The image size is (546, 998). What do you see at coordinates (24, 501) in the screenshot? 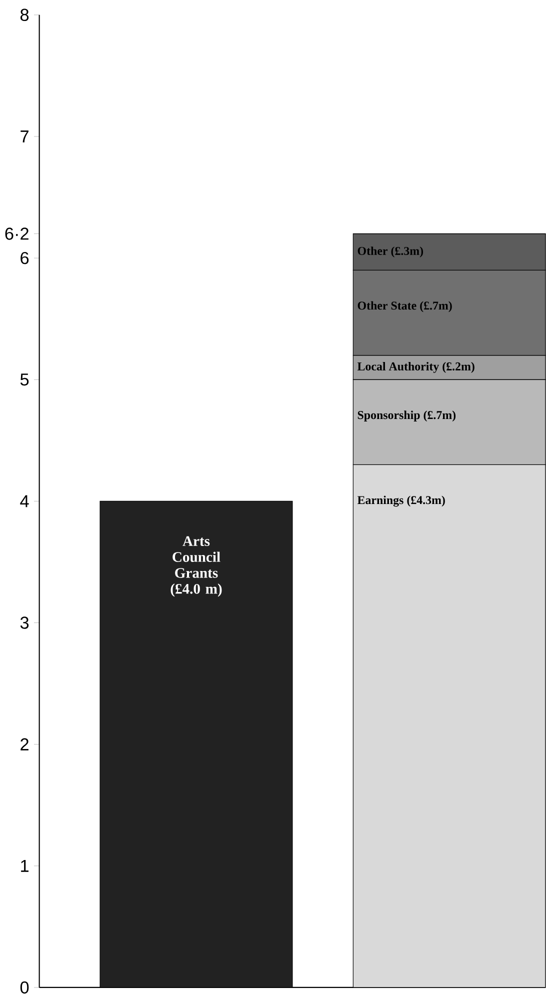
I see `y-tick-label: 4` at bounding box center [24, 501].